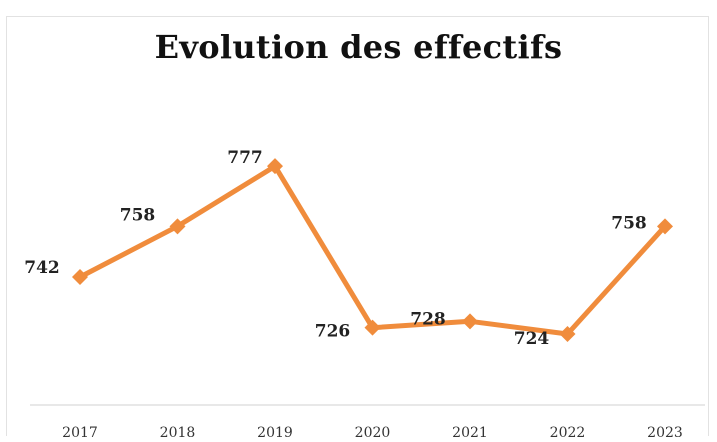 The width and height of the screenshot is (717, 442). Describe the element at coordinates (470, 433) in the screenshot. I see `x-tick-label: 2021` at that location.